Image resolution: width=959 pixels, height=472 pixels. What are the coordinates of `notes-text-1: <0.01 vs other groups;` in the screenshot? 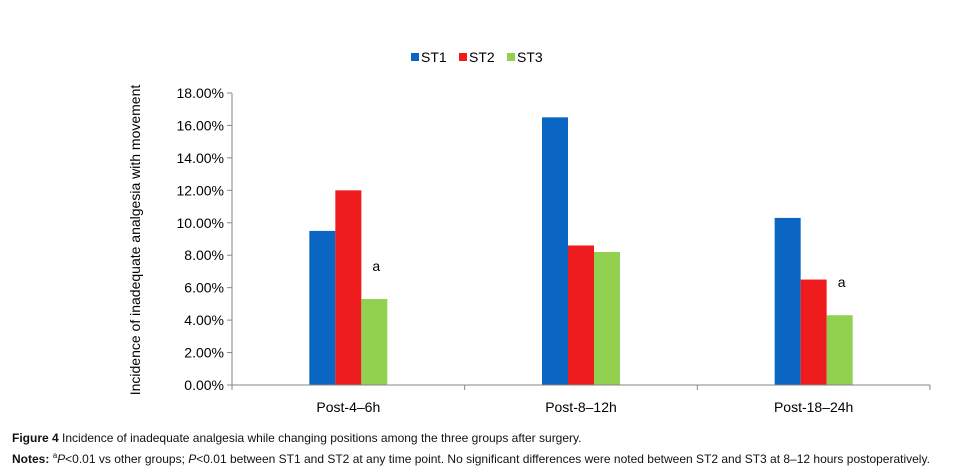 It's located at (127, 459).